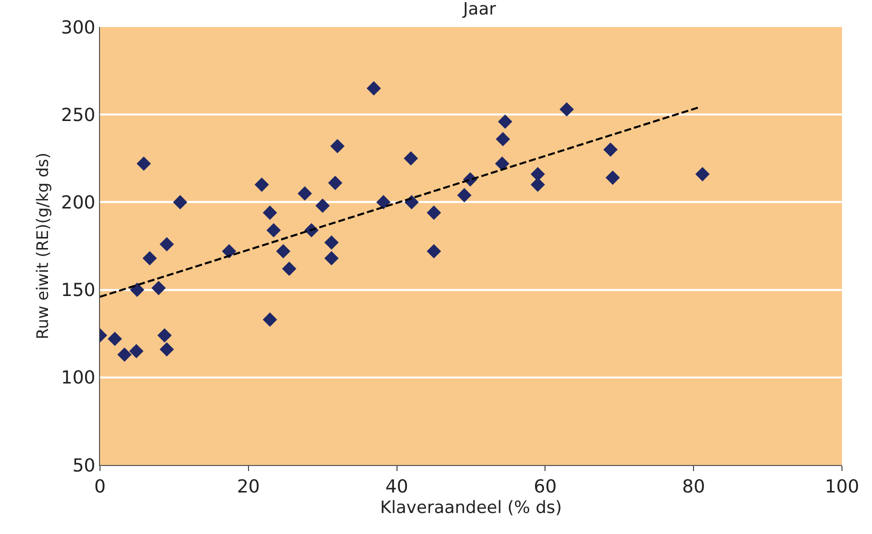 The image size is (872, 534). Describe the element at coordinates (396, 487) in the screenshot. I see `x-tick-label: 40` at that location.